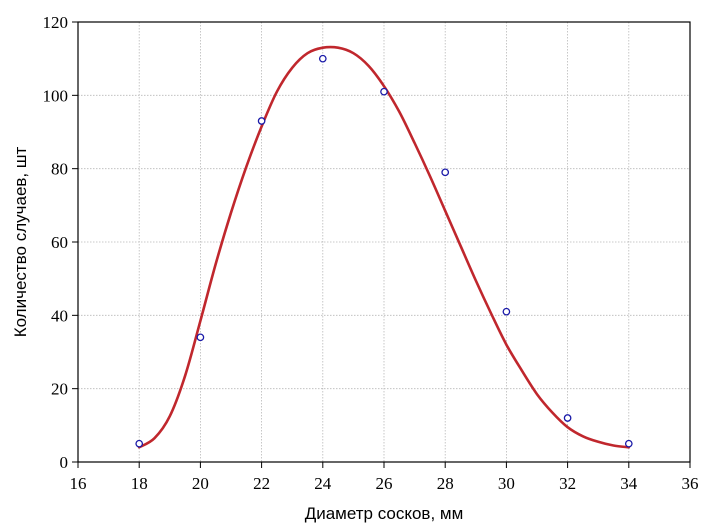 This screenshot has width=705, height=524. I want to click on y-tick-label: 60, so click(59, 242).